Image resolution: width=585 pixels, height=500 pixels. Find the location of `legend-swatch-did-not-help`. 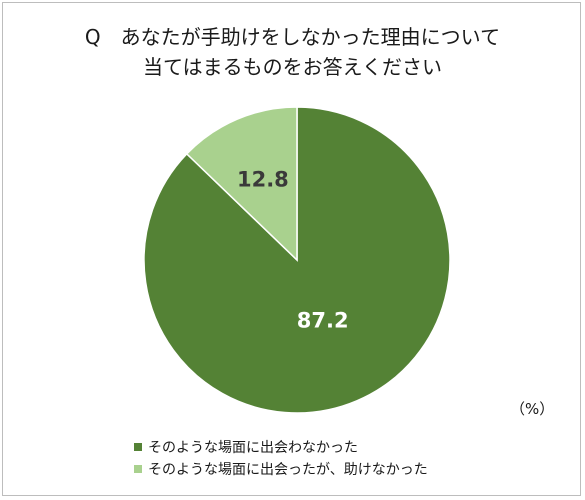

legend-swatch-did-not-help is located at coordinates (138, 469).